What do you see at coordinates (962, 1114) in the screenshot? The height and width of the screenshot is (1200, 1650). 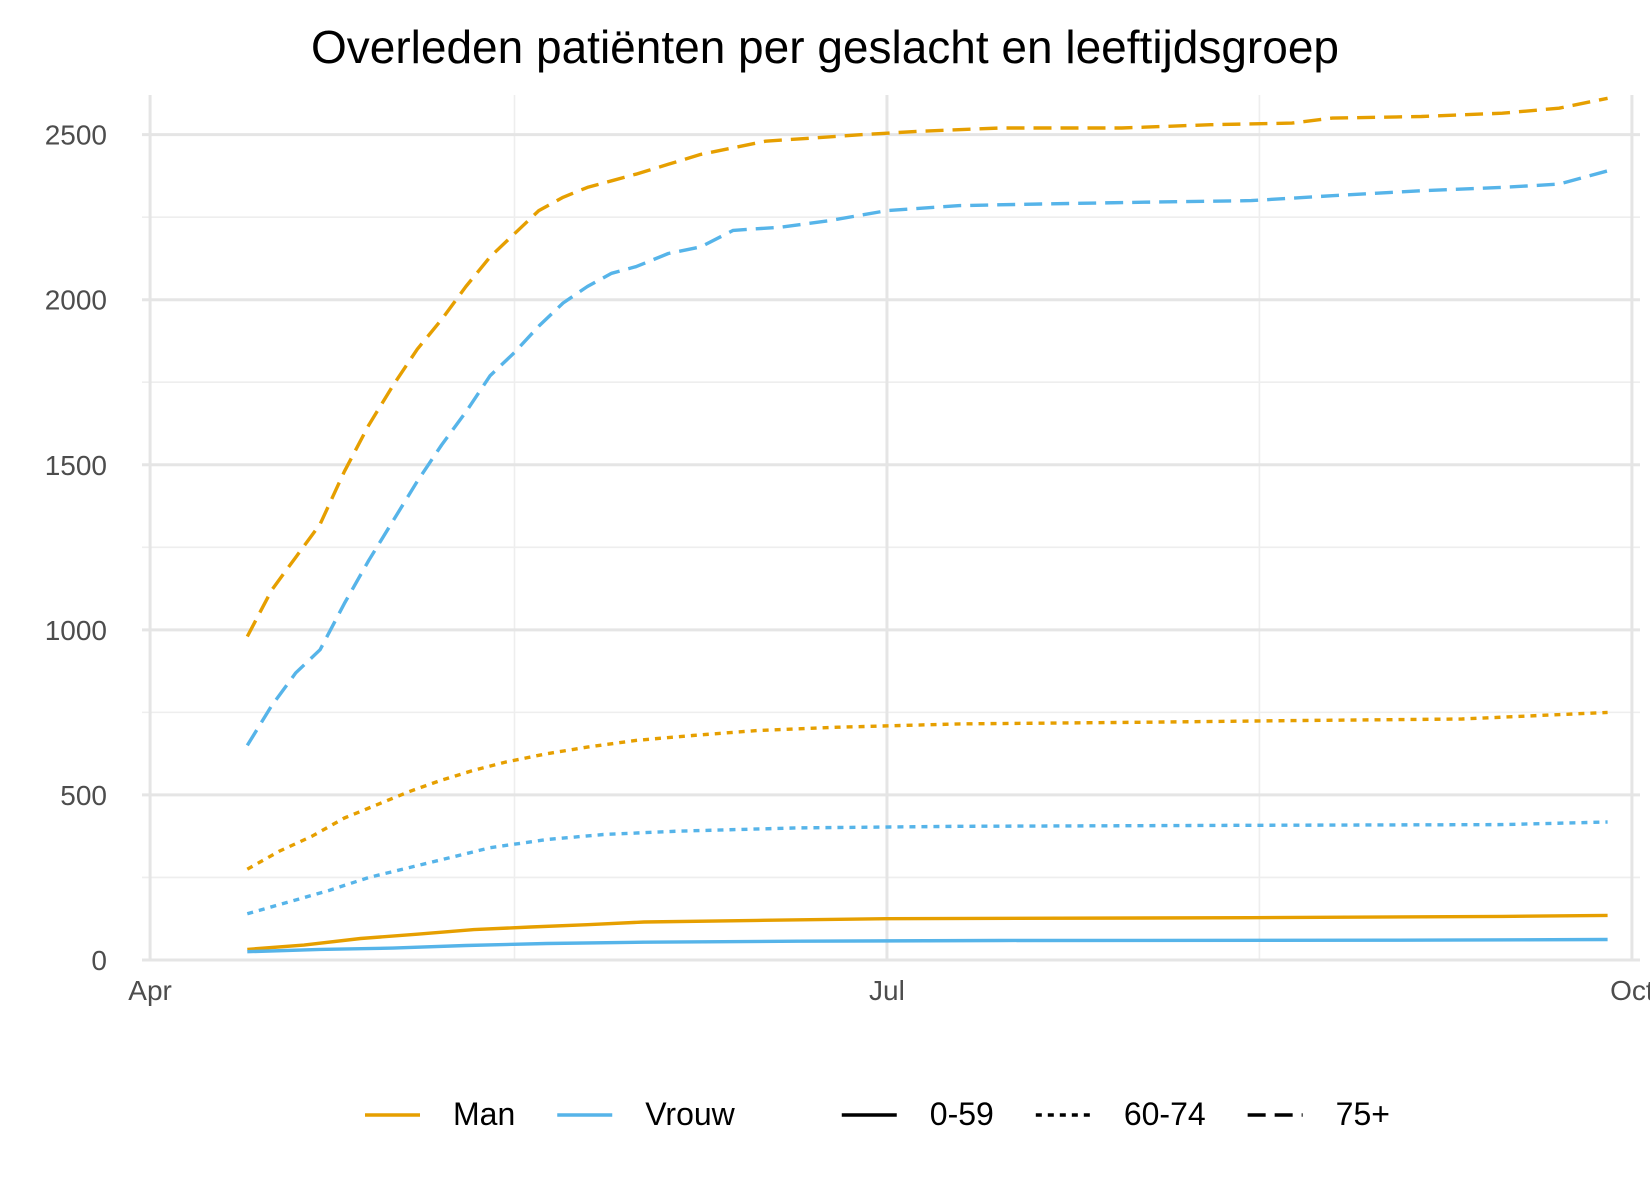 I see `legend-label: 0-59` at bounding box center [962, 1114].